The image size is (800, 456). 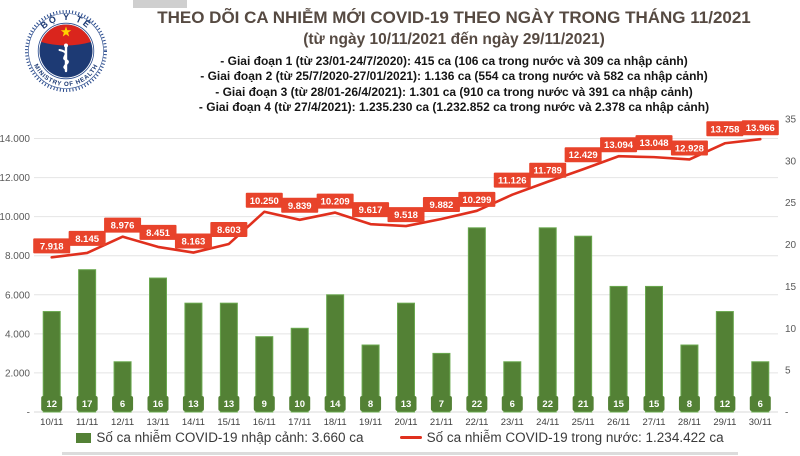 What do you see at coordinates (160, 4) in the screenshot?
I see `screenshot-artifact` at bounding box center [160, 4].